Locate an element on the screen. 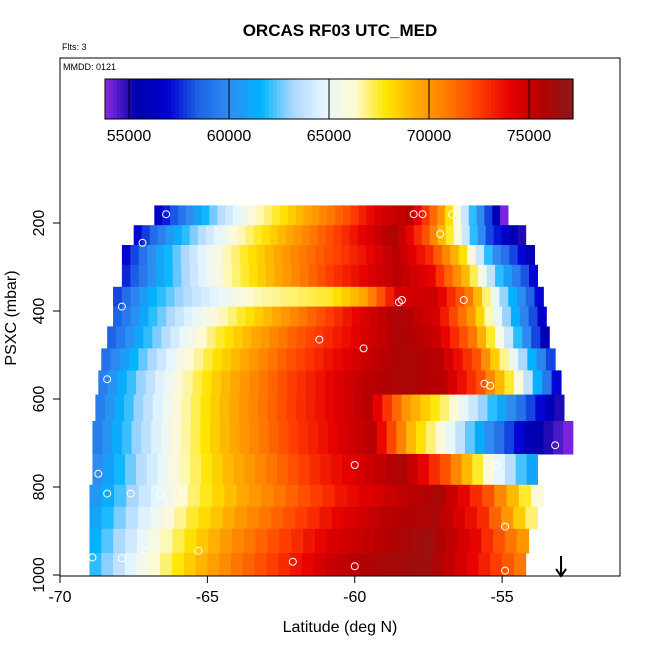  position-arrow-icon is located at coordinates (561, 567).